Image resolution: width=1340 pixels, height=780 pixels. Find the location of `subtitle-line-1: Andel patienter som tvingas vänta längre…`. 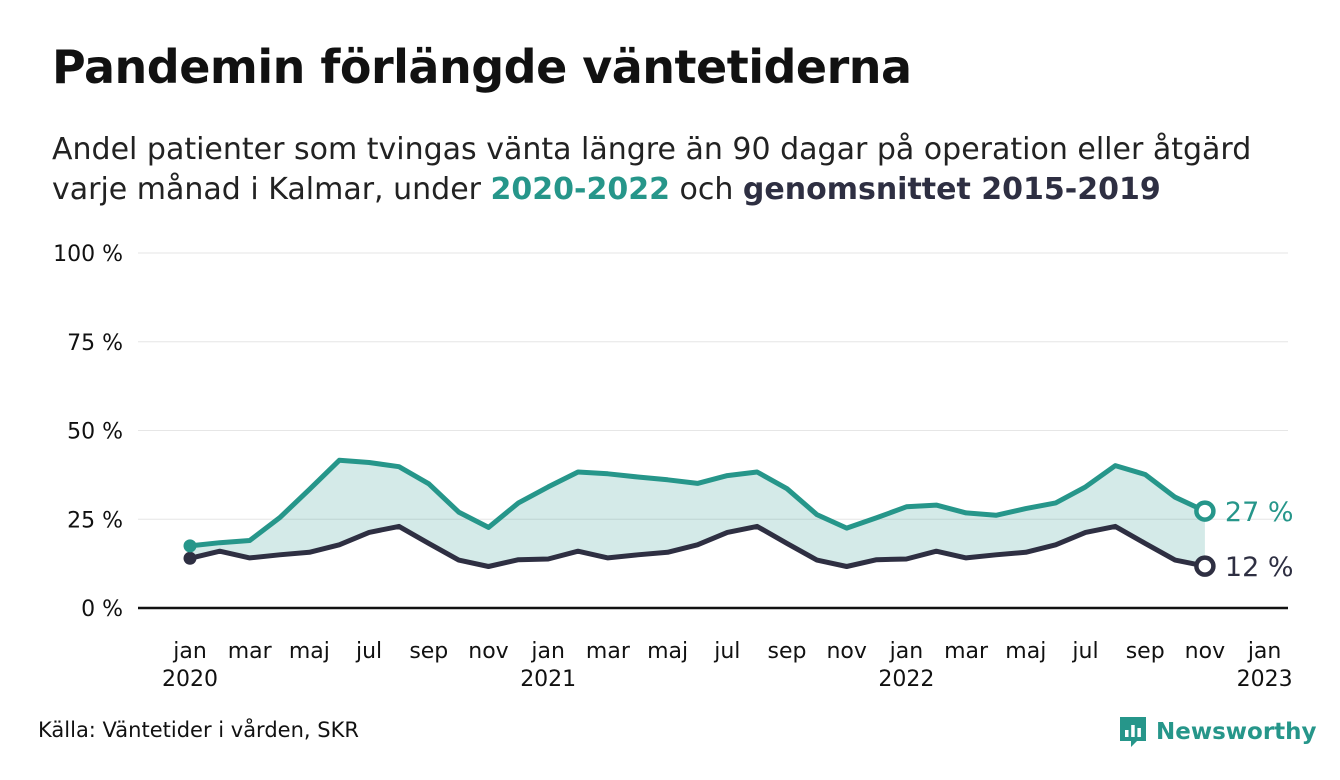

subtitle-line-1: Andel patienter som tvingas vänta längre… is located at coordinates (652, 149).